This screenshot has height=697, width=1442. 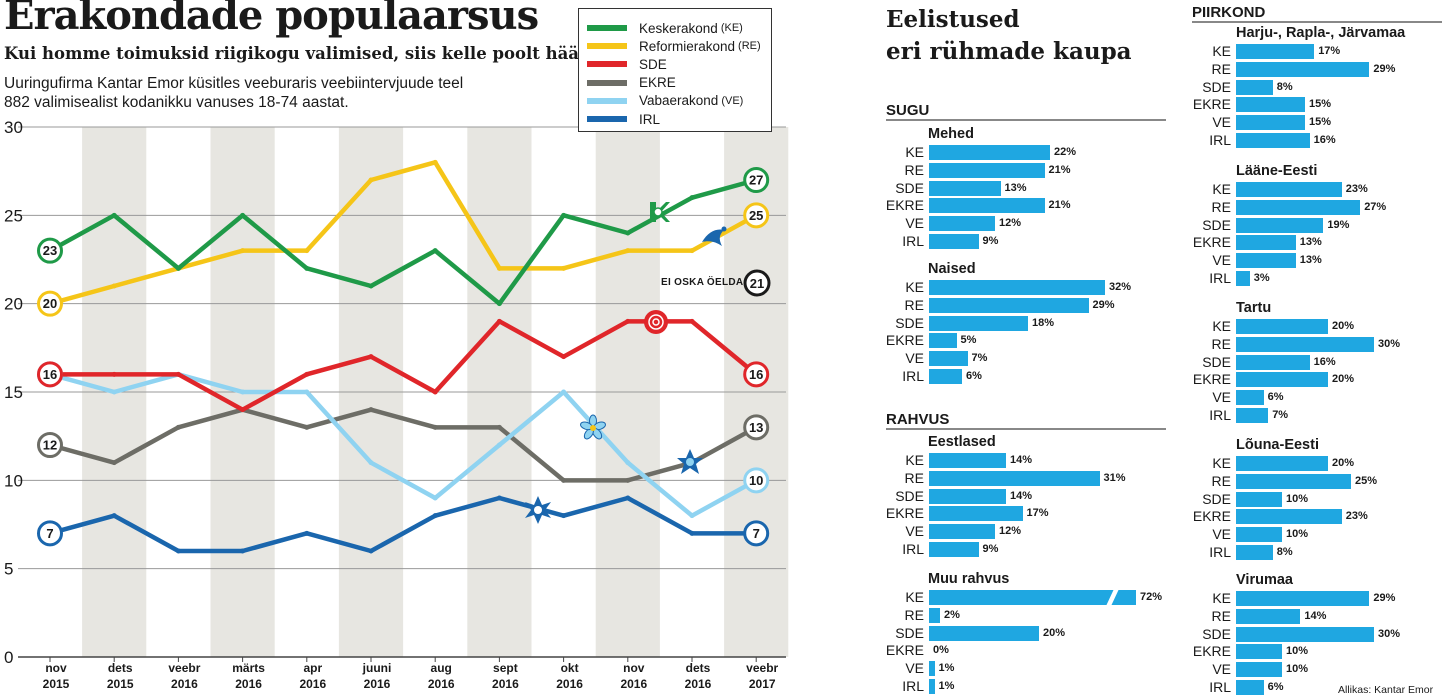 What do you see at coordinates (968, 340) in the screenshot?
I see `bar-value: 5%` at bounding box center [968, 340].